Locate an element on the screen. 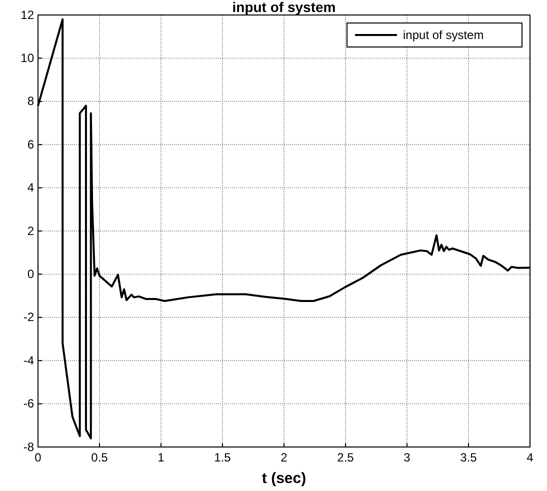 This screenshot has width=547, height=491. y-tick-label: 0 is located at coordinates (30, 274).